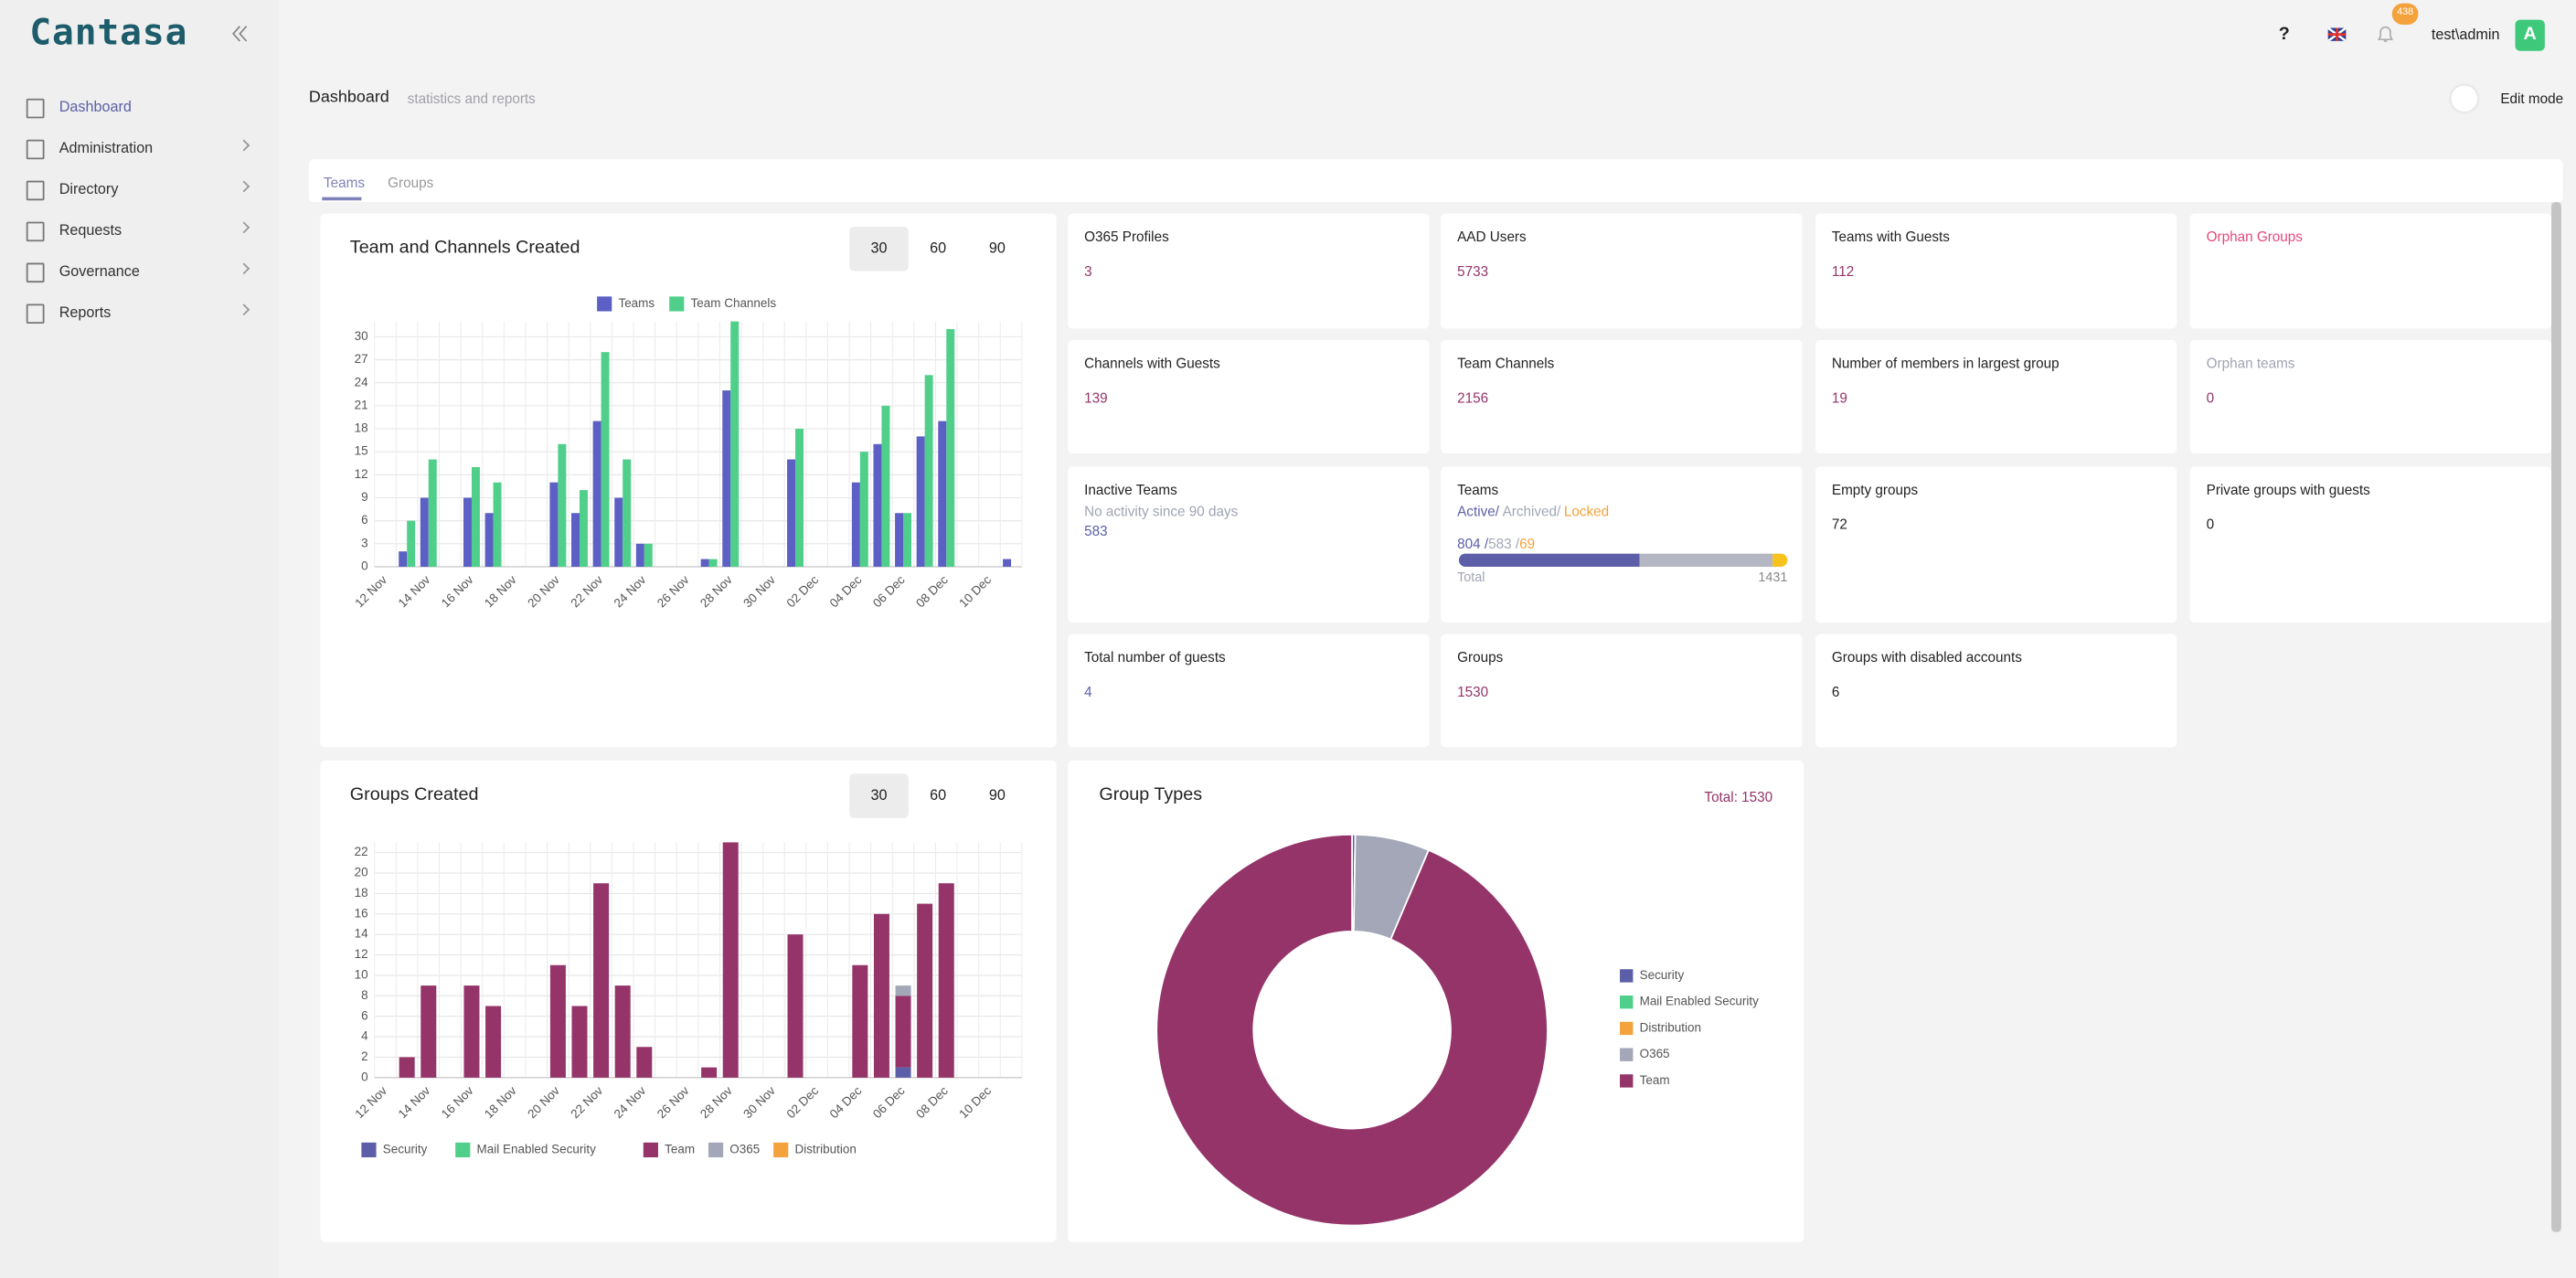  I want to click on stat-card: Channels with Guests 139, so click(1249, 396).